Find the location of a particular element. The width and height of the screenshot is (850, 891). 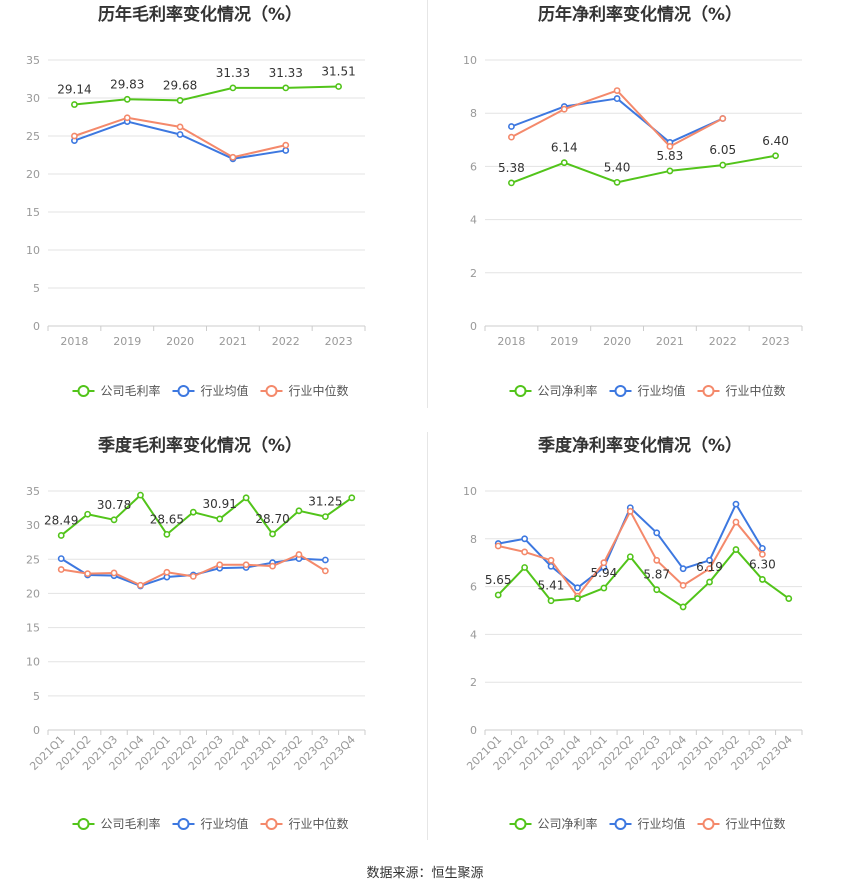

data-label: 29.14 is located at coordinates (74, 90).